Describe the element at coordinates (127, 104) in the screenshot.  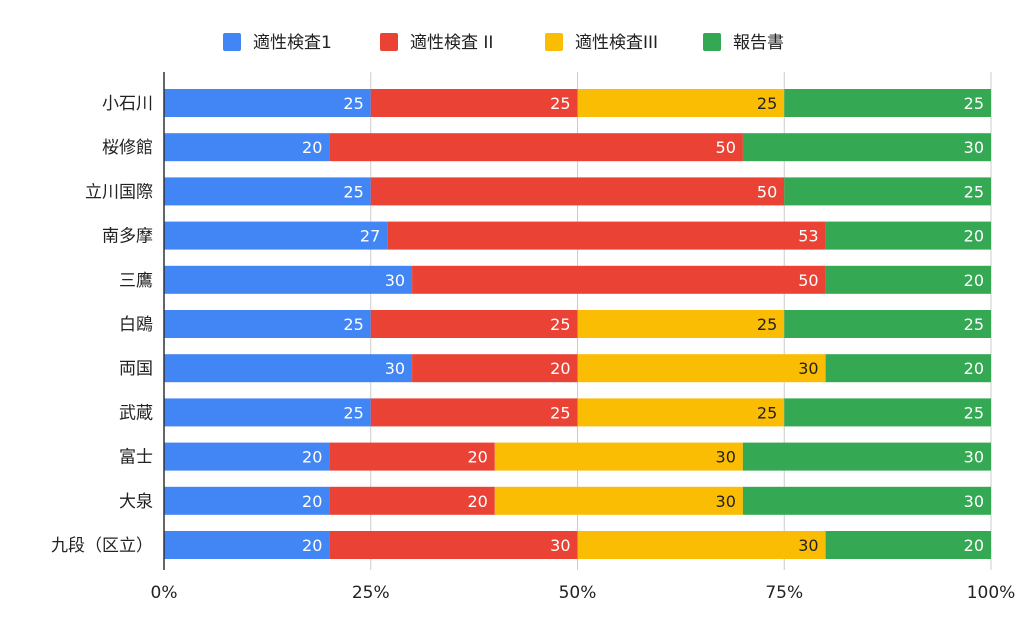
I see `category-label: 小石川` at that location.